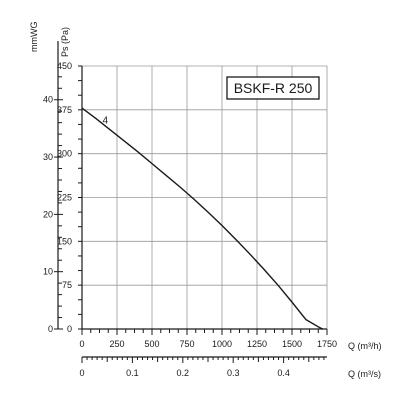 The image size is (403, 405). What do you see at coordinates (233, 373) in the screenshot?
I see `x2-tick-label: 0.3` at bounding box center [233, 373].